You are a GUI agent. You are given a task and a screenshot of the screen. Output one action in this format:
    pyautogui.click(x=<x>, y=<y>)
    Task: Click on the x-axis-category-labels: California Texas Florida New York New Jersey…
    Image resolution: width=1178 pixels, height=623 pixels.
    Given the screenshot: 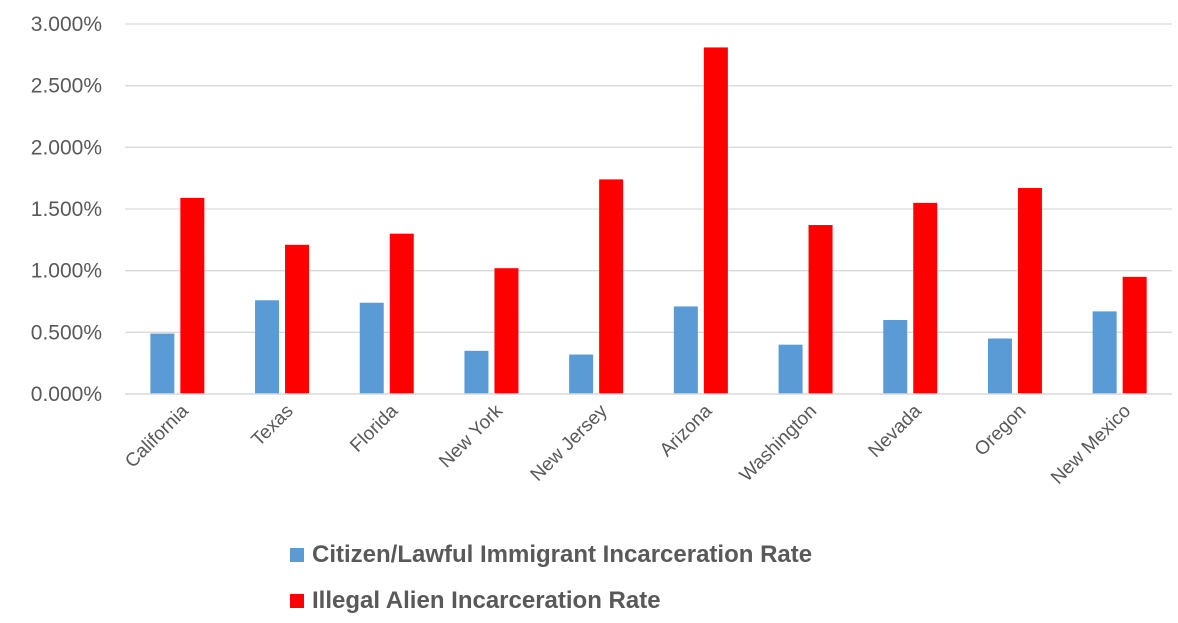 What is the action you would take?
    pyautogui.click(x=628, y=444)
    